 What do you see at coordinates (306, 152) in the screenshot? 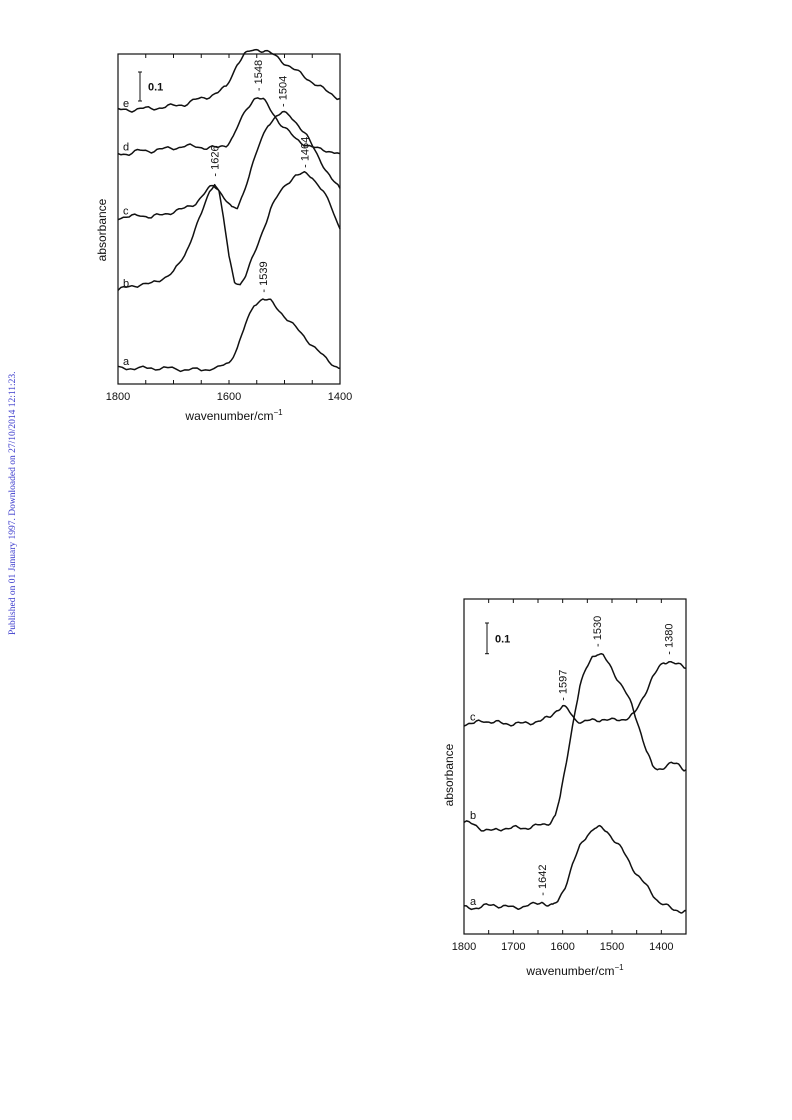
I see `peak-label-1464: - 1464` at bounding box center [306, 152].